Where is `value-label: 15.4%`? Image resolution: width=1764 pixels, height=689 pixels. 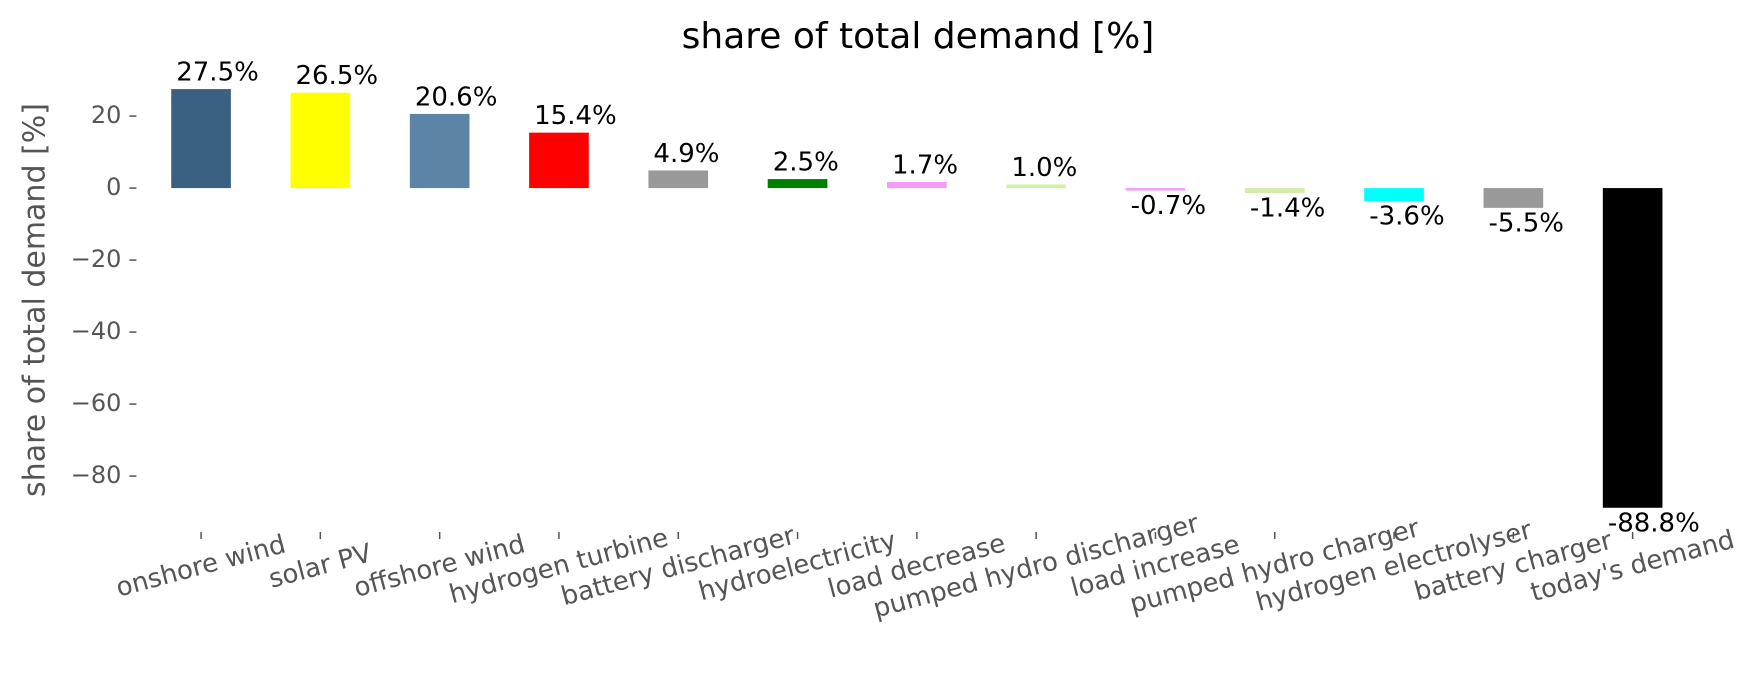 value-label: 15.4% is located at coordinates (575, 116).